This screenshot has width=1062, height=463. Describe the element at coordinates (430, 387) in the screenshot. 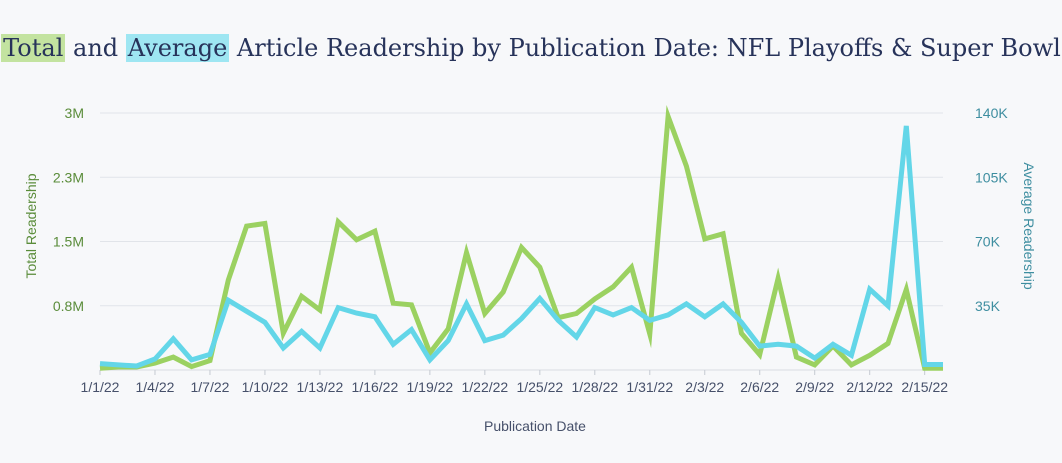

I see `x-tick-label: 1/19/22` at that location.